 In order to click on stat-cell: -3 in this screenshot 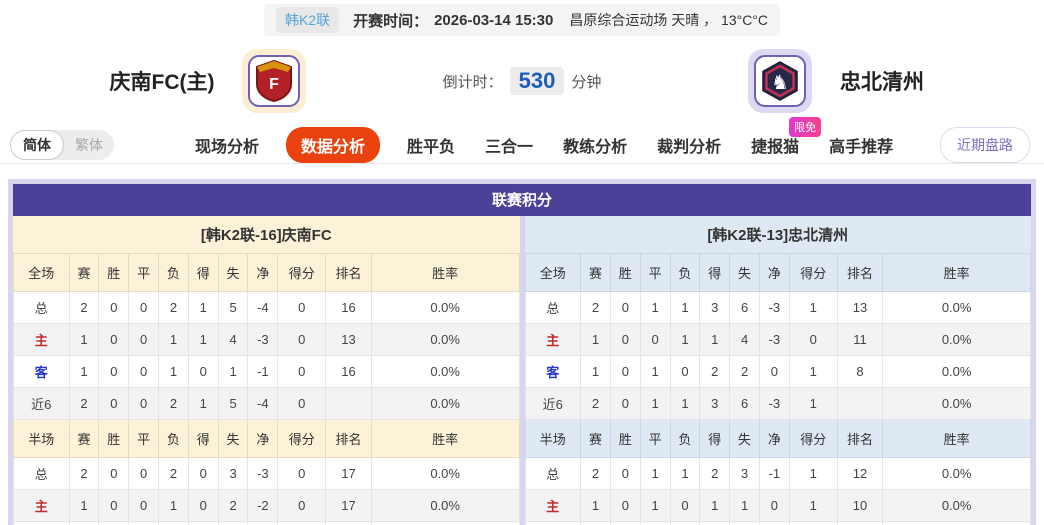, I will do `click(263, 473)`.